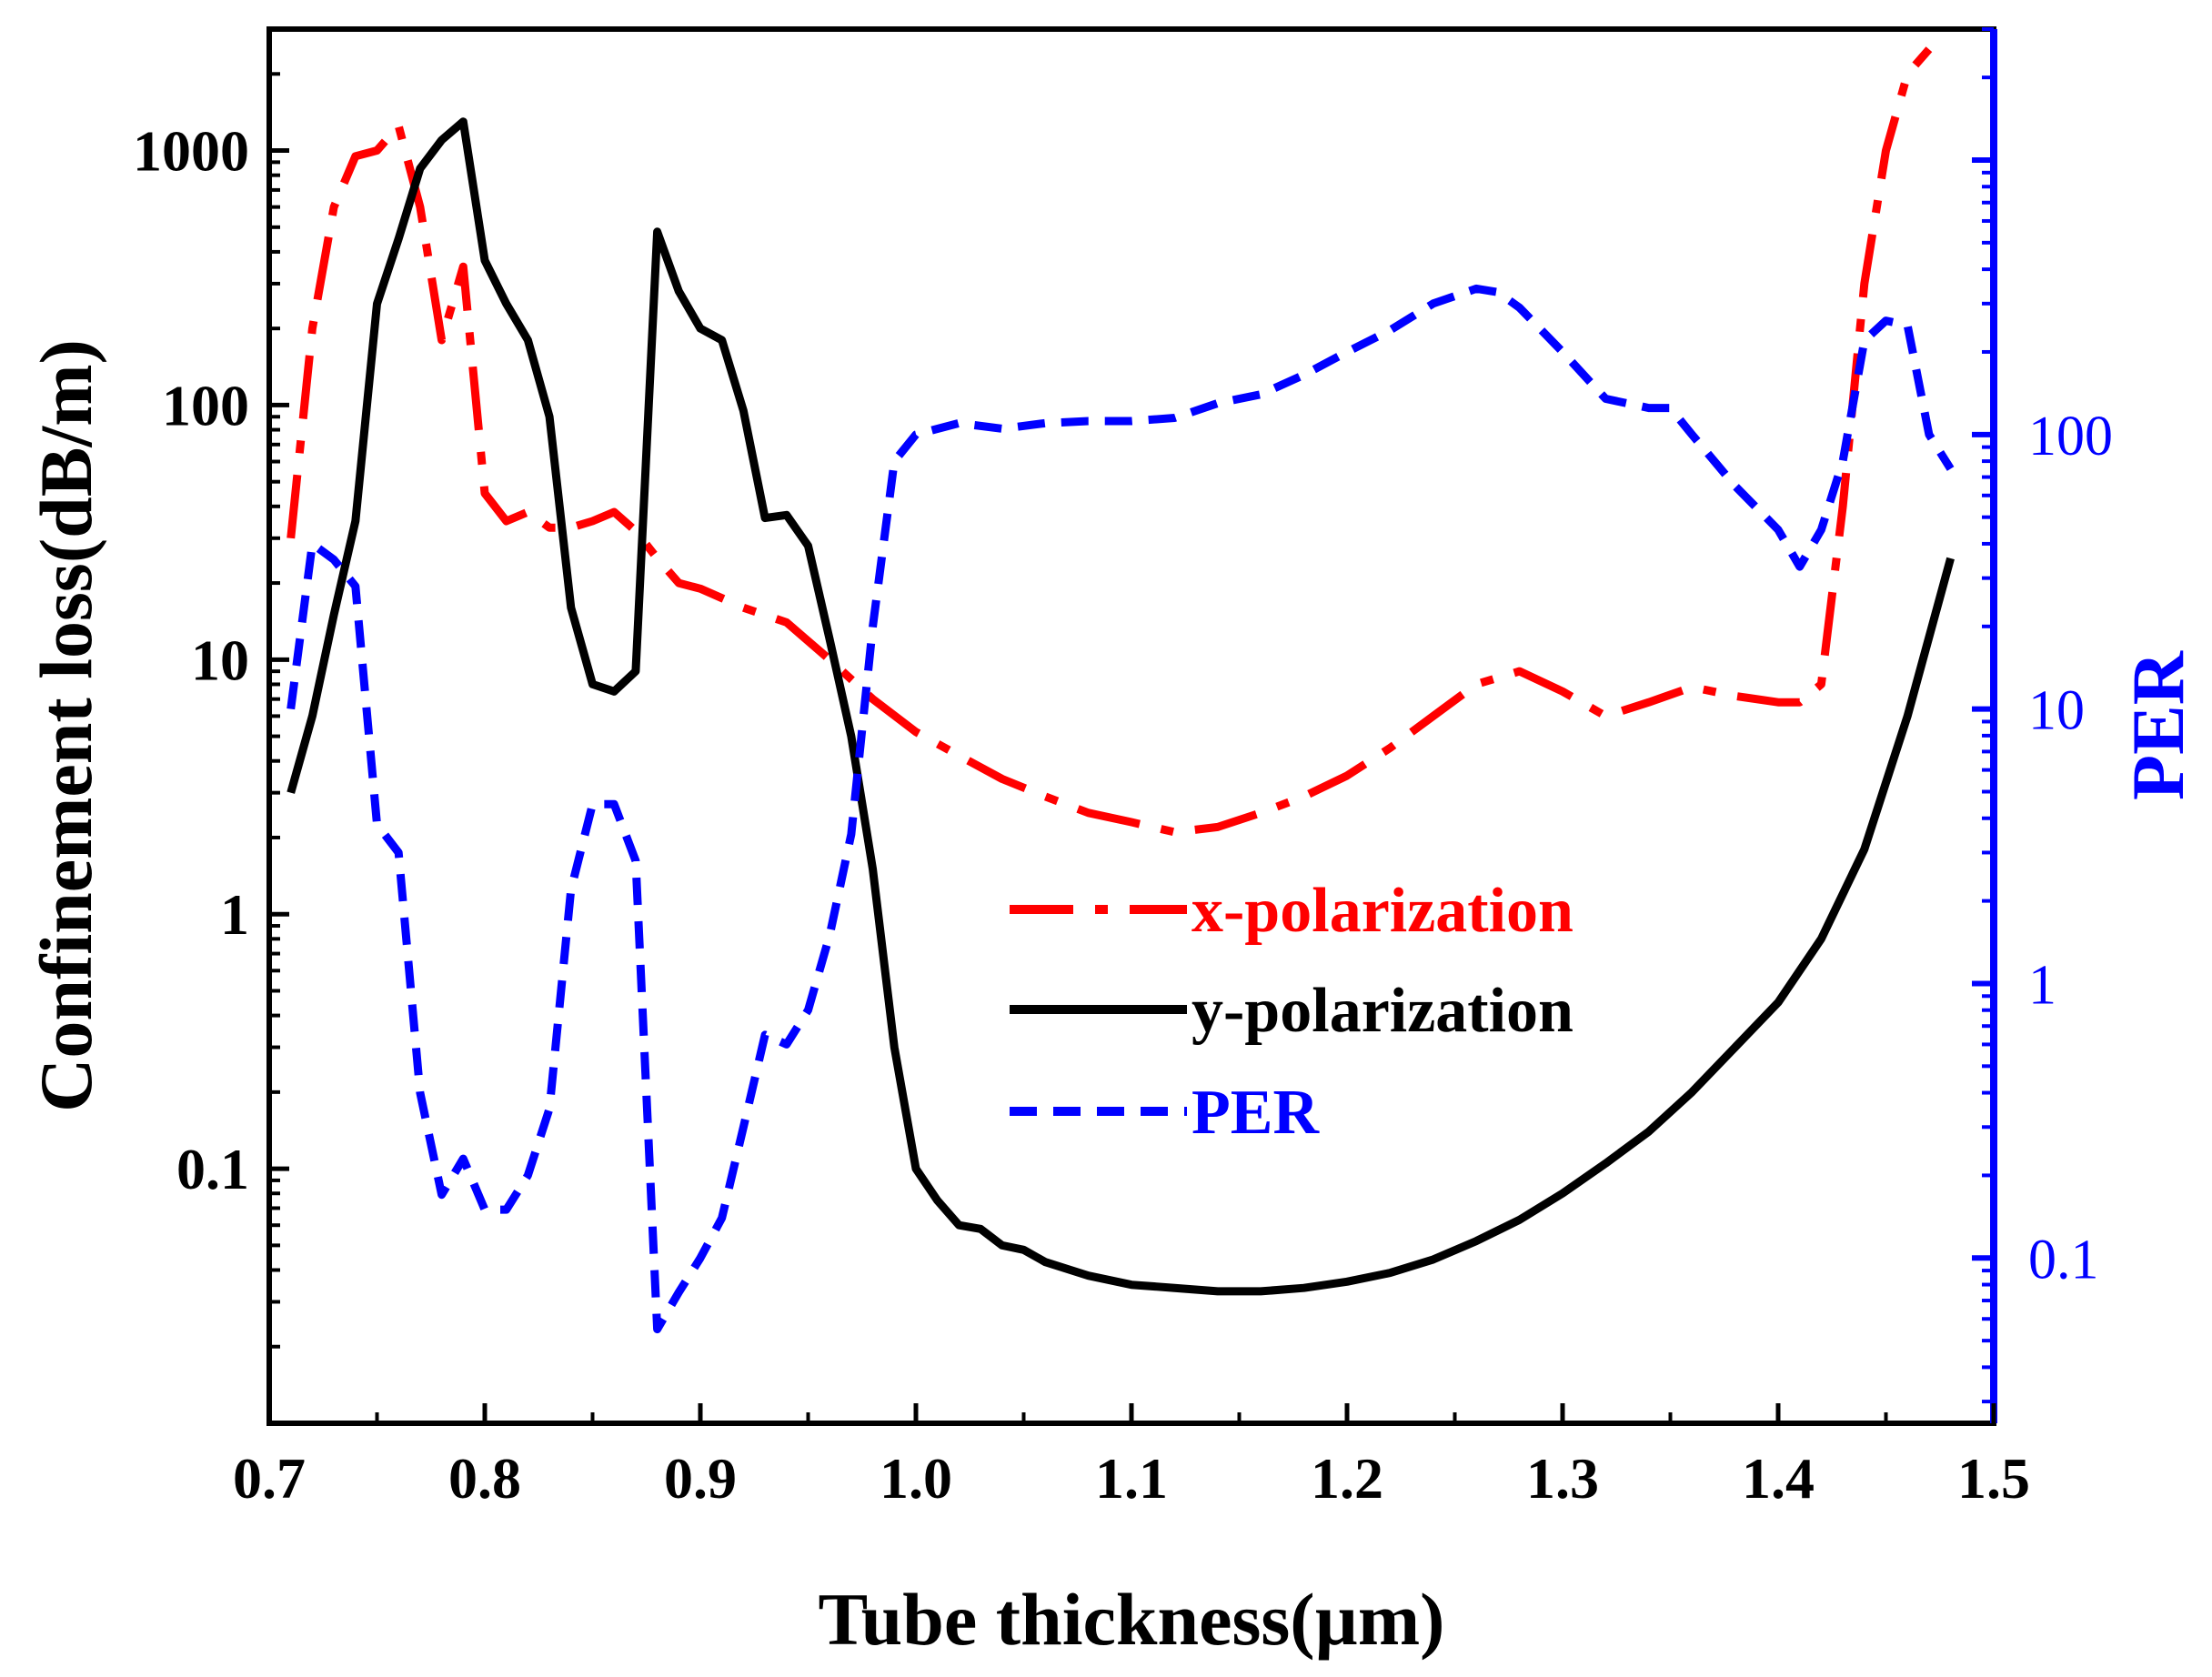  Describe the element at coordinates (1779, 1479) in the screenshot. I see `x-tick-label: 1.4` at that location.